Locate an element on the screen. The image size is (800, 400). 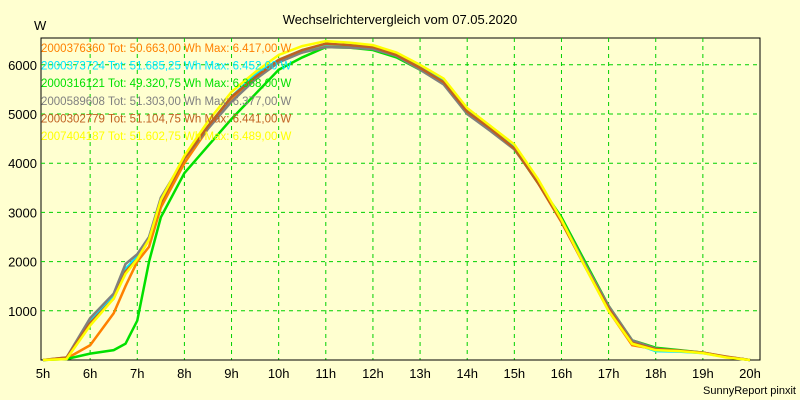
y-tick-label: 4000 is located at coordinates (22, 163).